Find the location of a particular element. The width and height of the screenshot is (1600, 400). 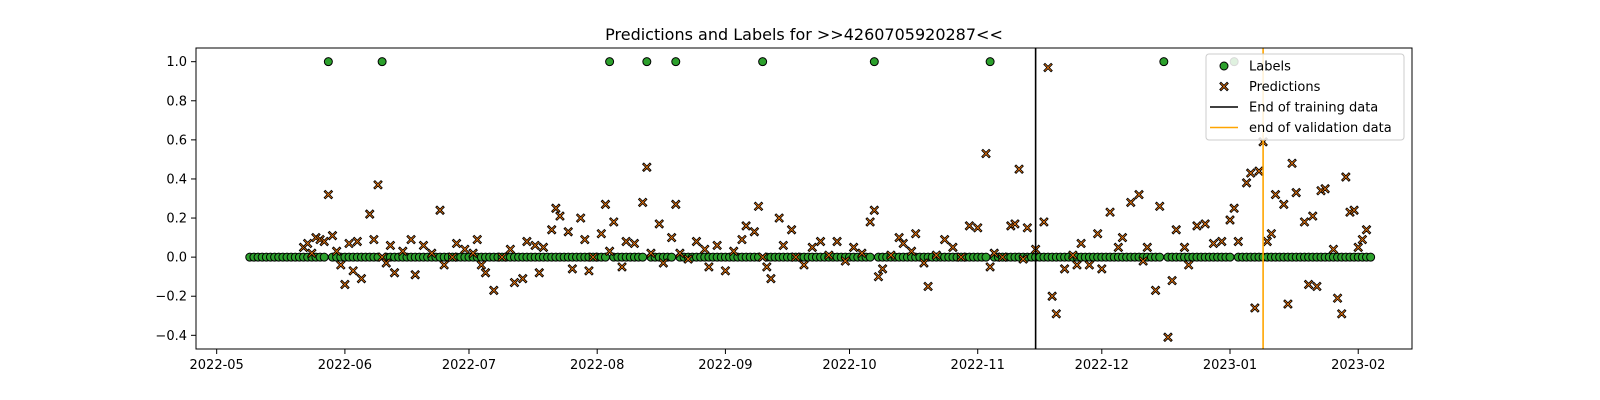

x-tick-label: 2022-06 is located at coordinates (345, 365).